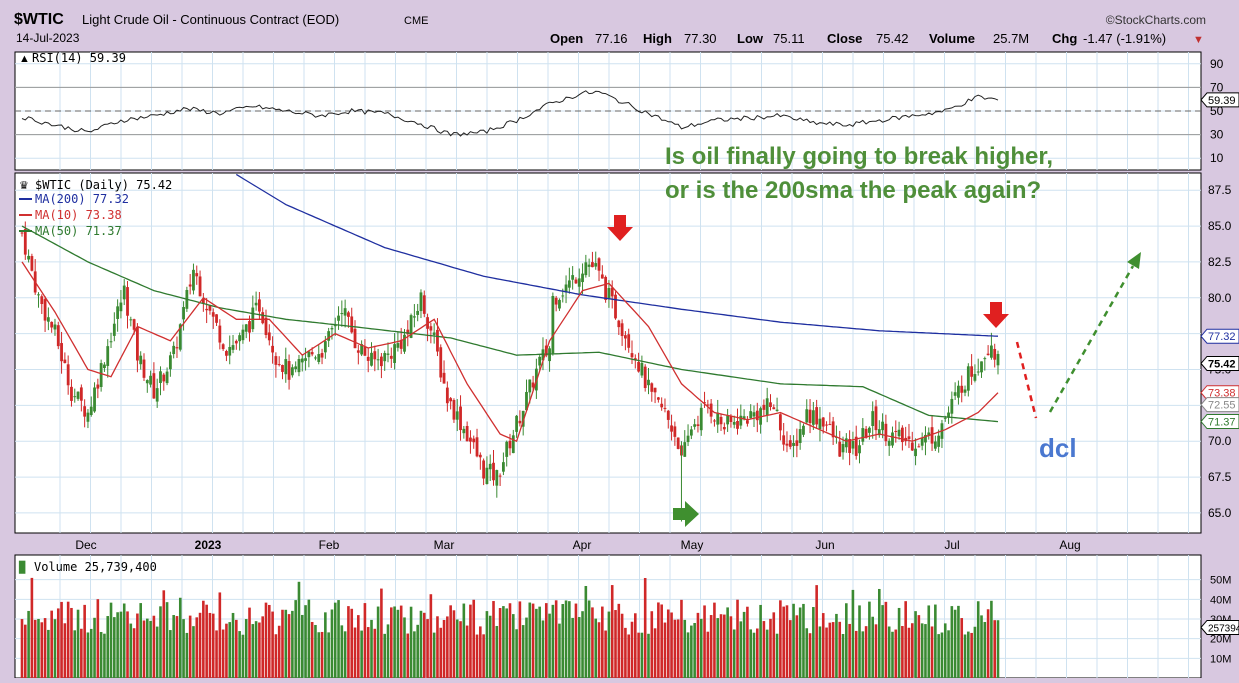  I want to click on open-label: Open, so click(566, 38).